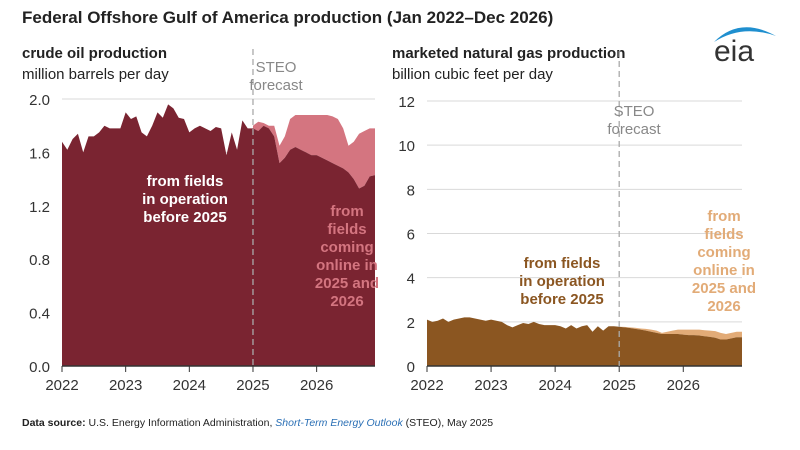 Image resolution: width=800 pixels, height=450 pixels. What do you see at coordinates (411, 190) in the screenshot?
I see `ytick-label-gas: 8` at bounding box center [411, 190].